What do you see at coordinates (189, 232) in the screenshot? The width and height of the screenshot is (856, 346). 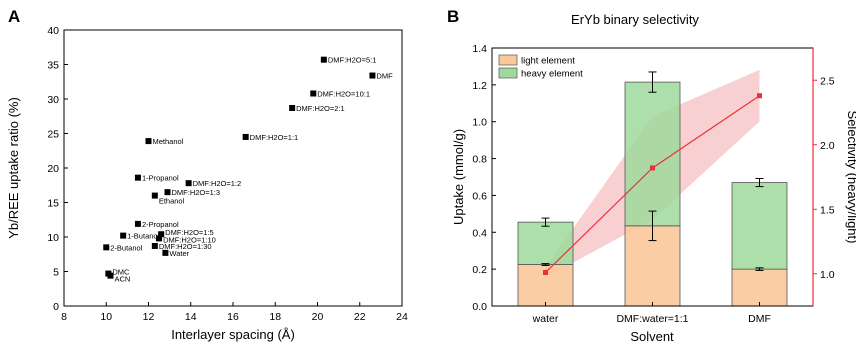 I see `point-label: DMF:H2O=1:5` at bounding box center [189, 232].